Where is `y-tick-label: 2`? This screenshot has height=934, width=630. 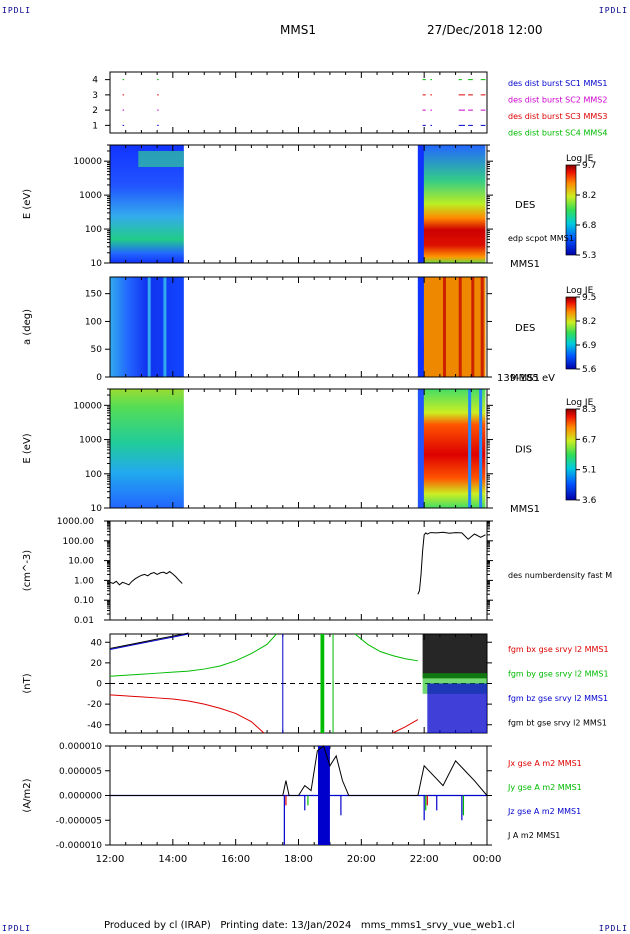
y-tick-label: 2 is located at coordinates (95, 111).